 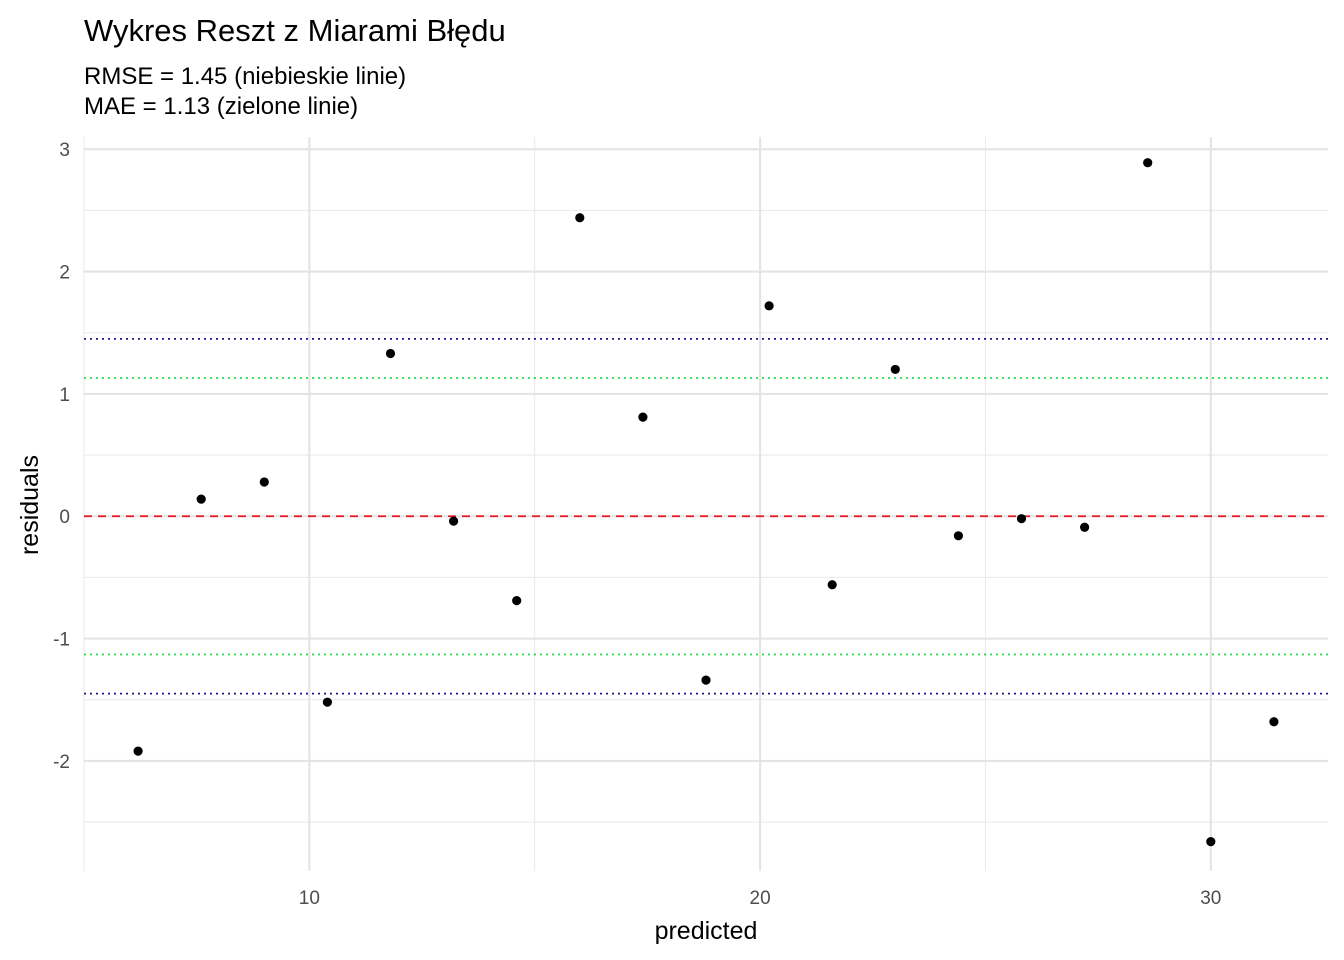 What do you see at coordinates (309, 898) in the screenshot?
I see `x-tick-label: 10` at bounding box center [309, 898].